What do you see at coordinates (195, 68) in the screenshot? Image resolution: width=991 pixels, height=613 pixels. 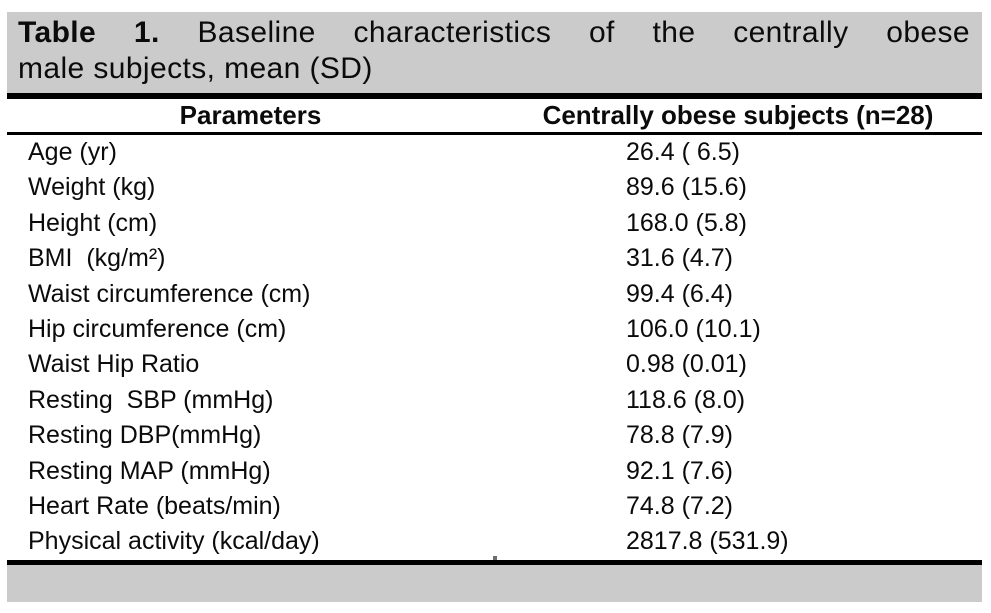 I see `caption-line-2: male subjects, mean (SD)` at bounding box center [195, 68].